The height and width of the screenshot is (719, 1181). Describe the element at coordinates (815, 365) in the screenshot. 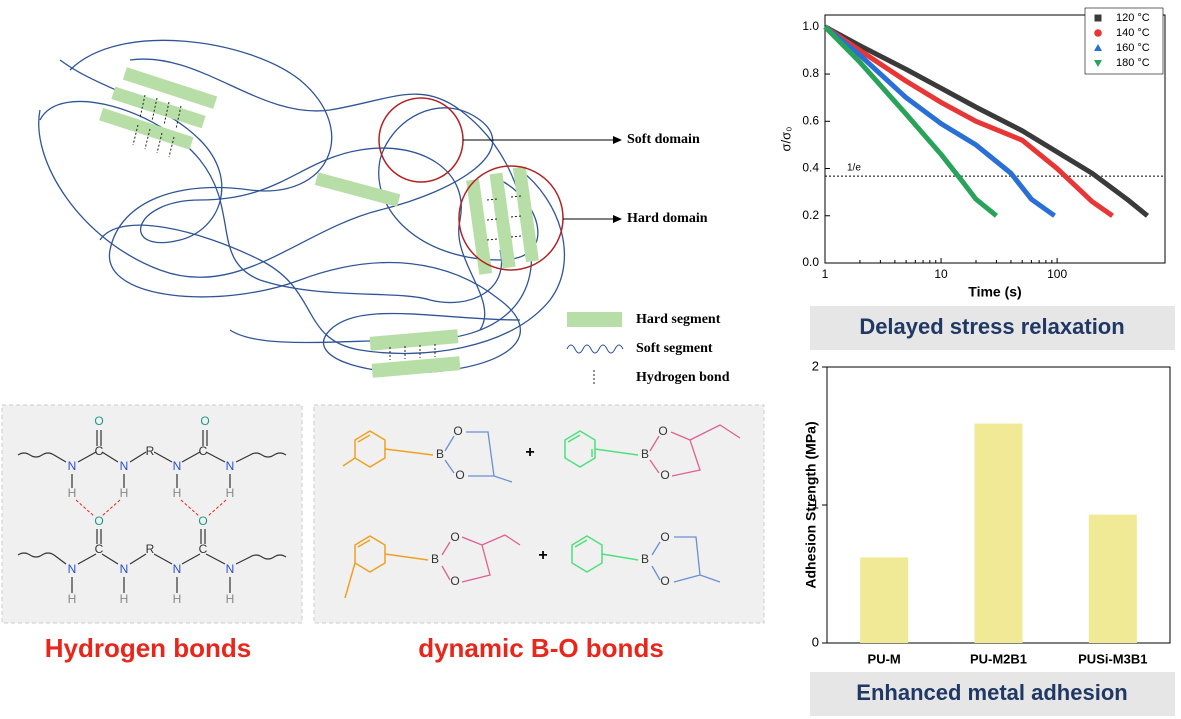

I see `y-tick-label: 2` at that location.